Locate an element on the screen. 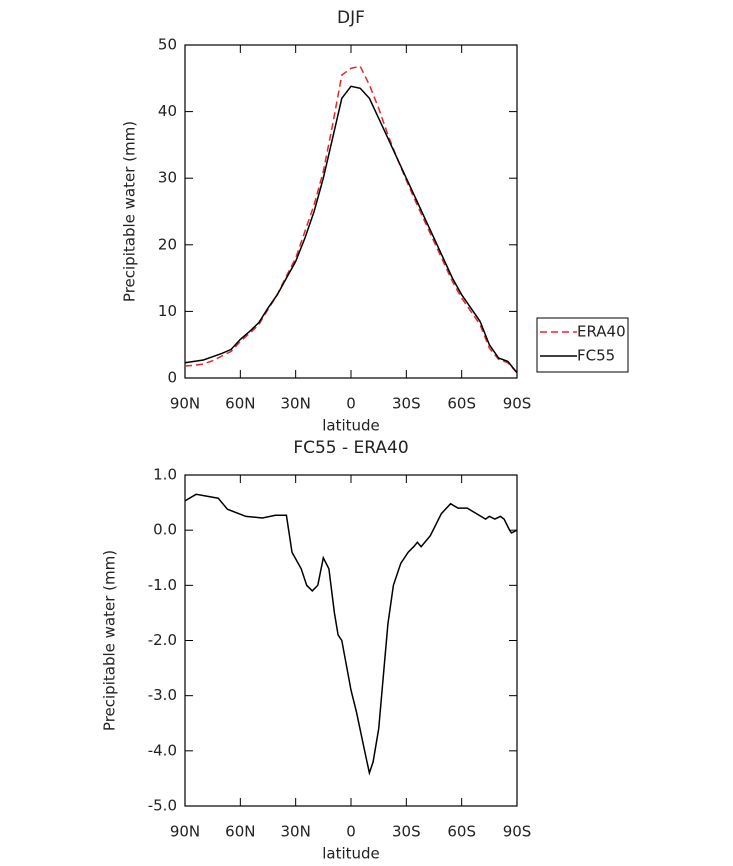 This screenshot has height=866, width=733. data-line is located at coordinates (351, 634).